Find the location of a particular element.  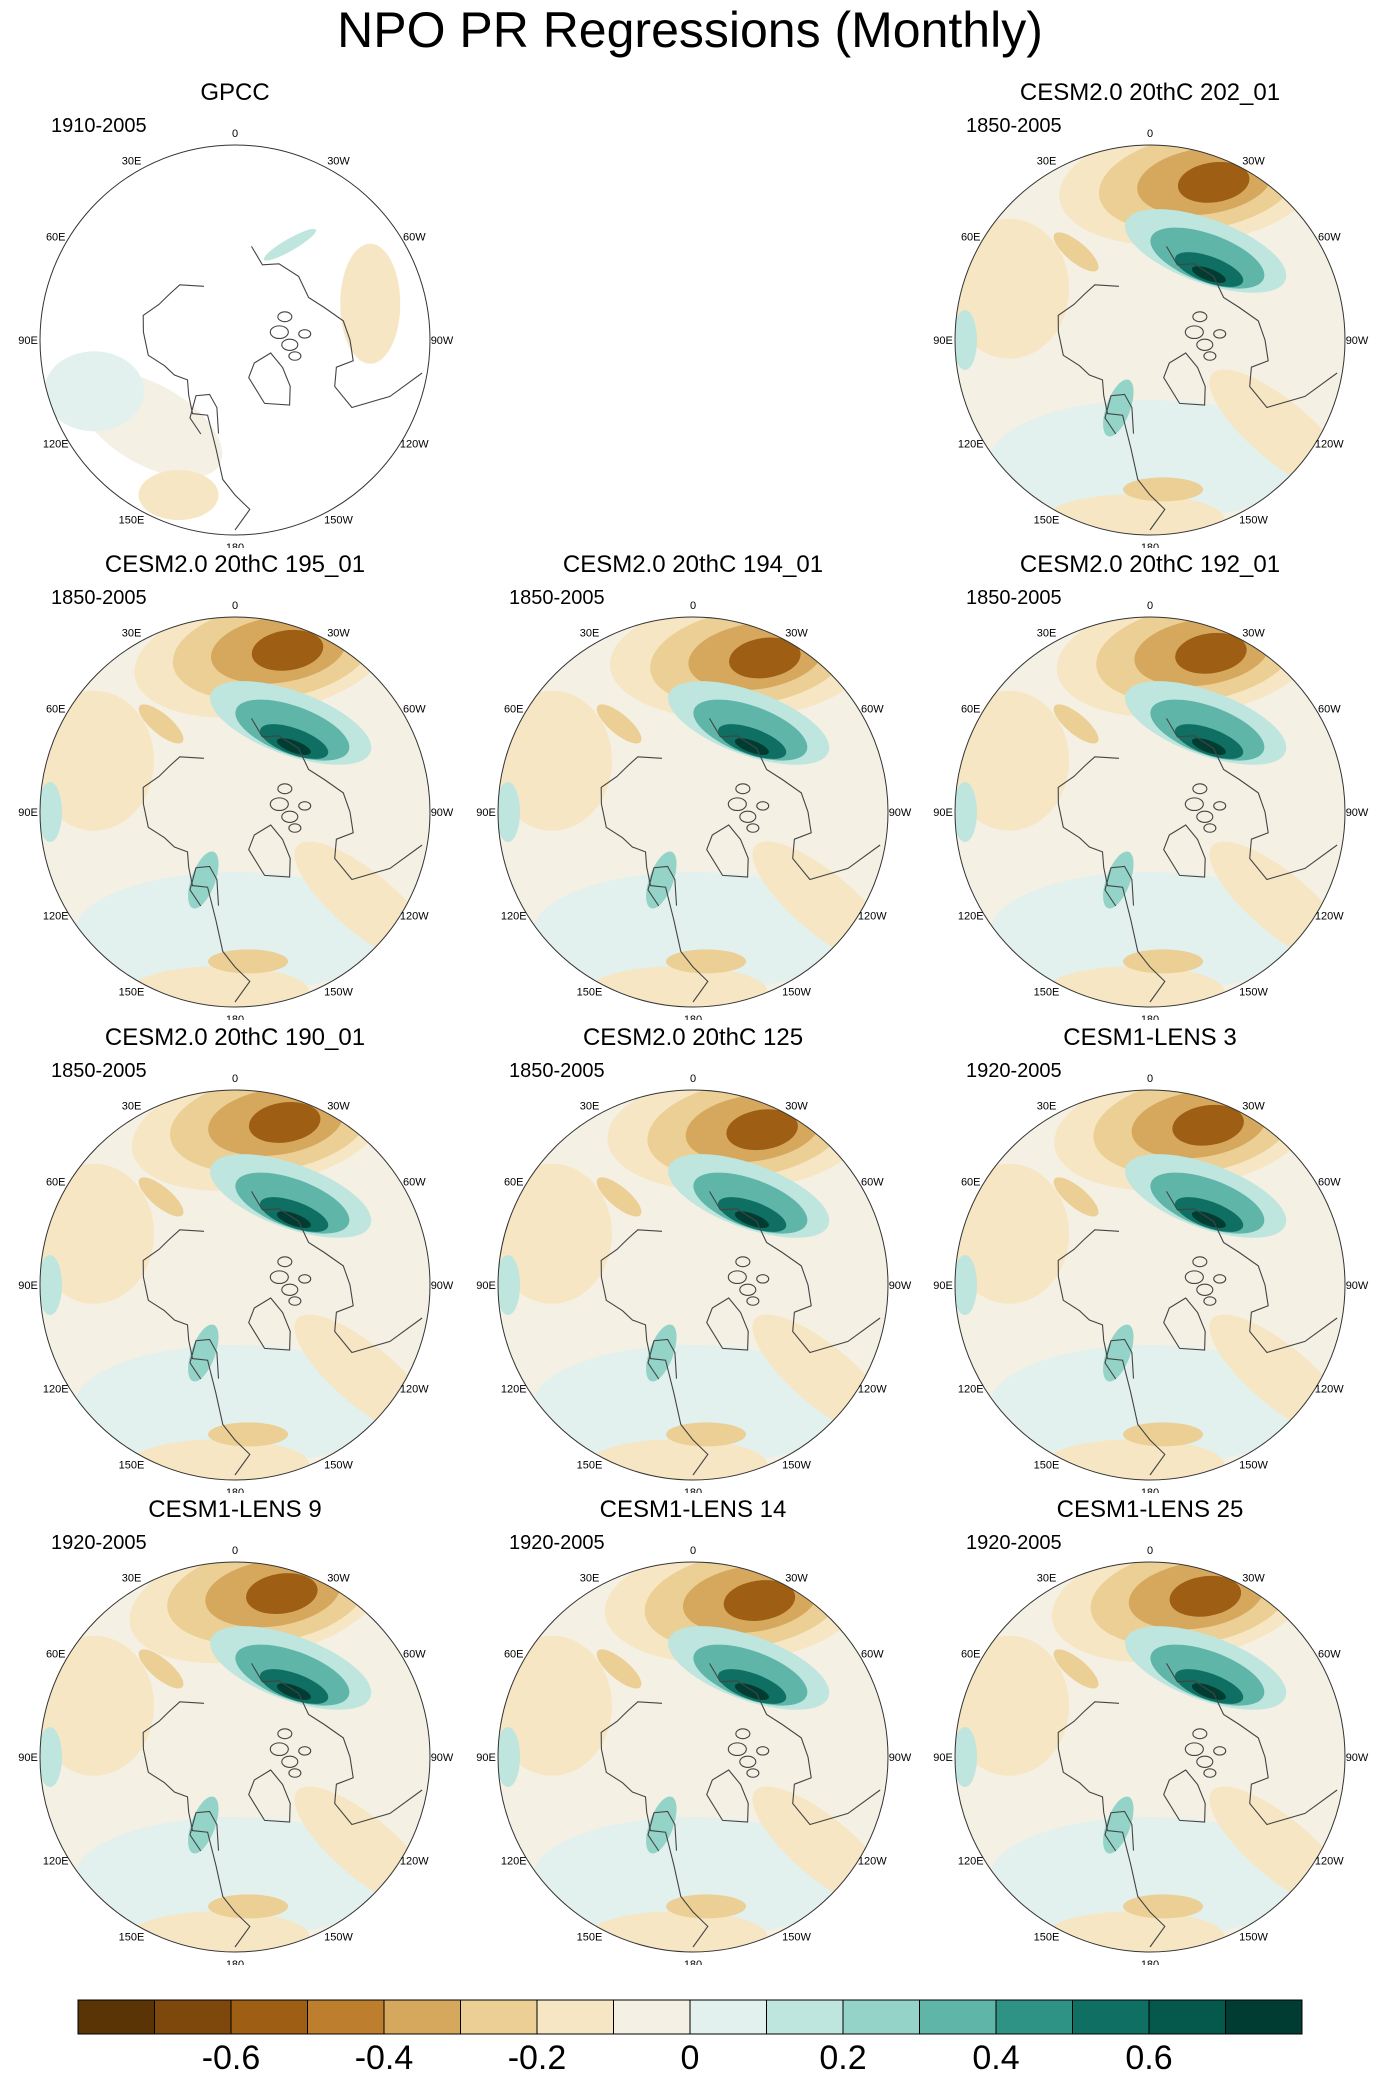

panel-period: 1850-2005 is located at coordinates (99, 1071).